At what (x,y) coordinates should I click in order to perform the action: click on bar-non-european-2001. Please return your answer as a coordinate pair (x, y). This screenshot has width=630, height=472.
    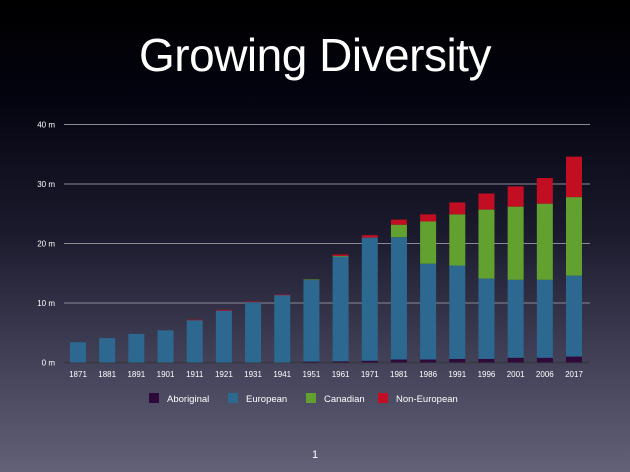
    Looking at the image, I should click on (515, 196).